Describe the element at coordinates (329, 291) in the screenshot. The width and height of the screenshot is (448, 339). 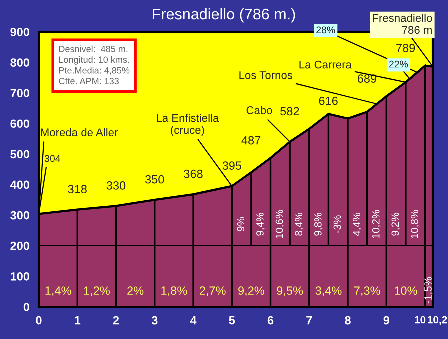
I see `annotation: 3,4%` at that location.